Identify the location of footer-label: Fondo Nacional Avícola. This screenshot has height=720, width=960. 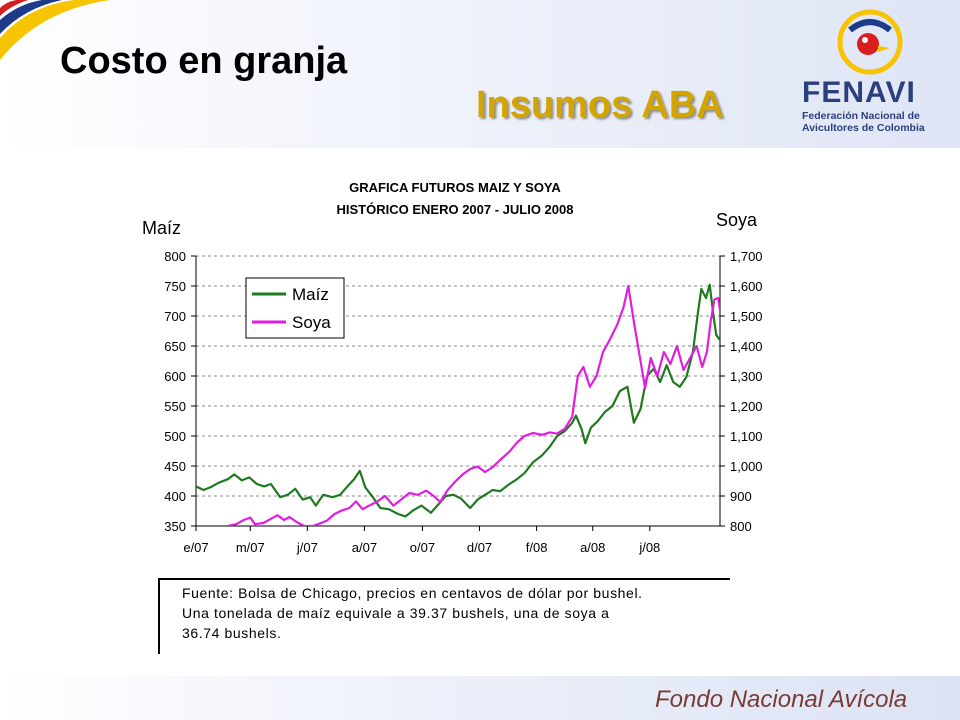
(781, 699).